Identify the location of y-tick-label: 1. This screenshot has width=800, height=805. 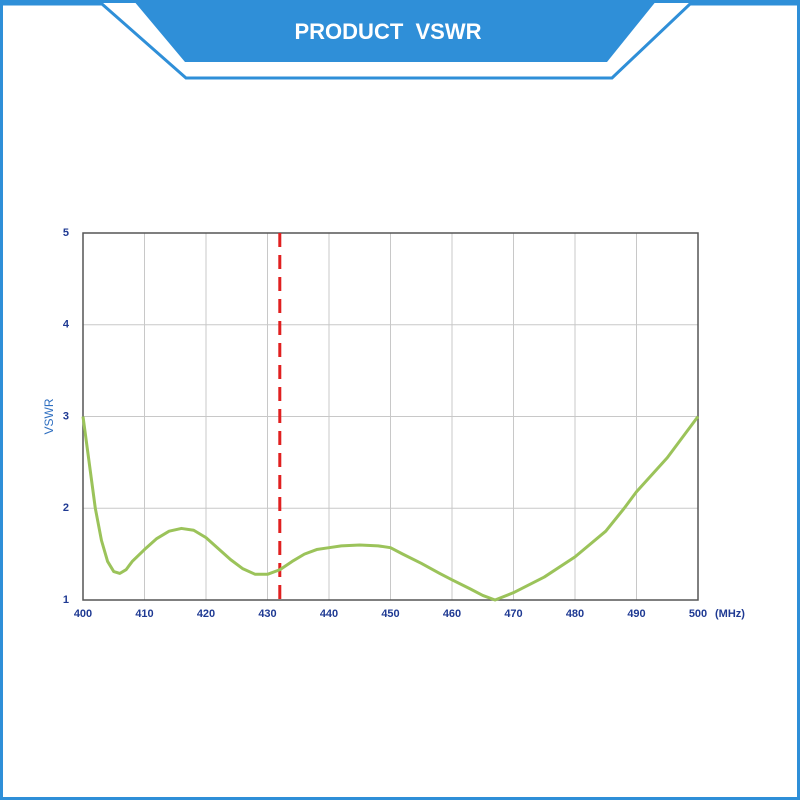
(66, 600).